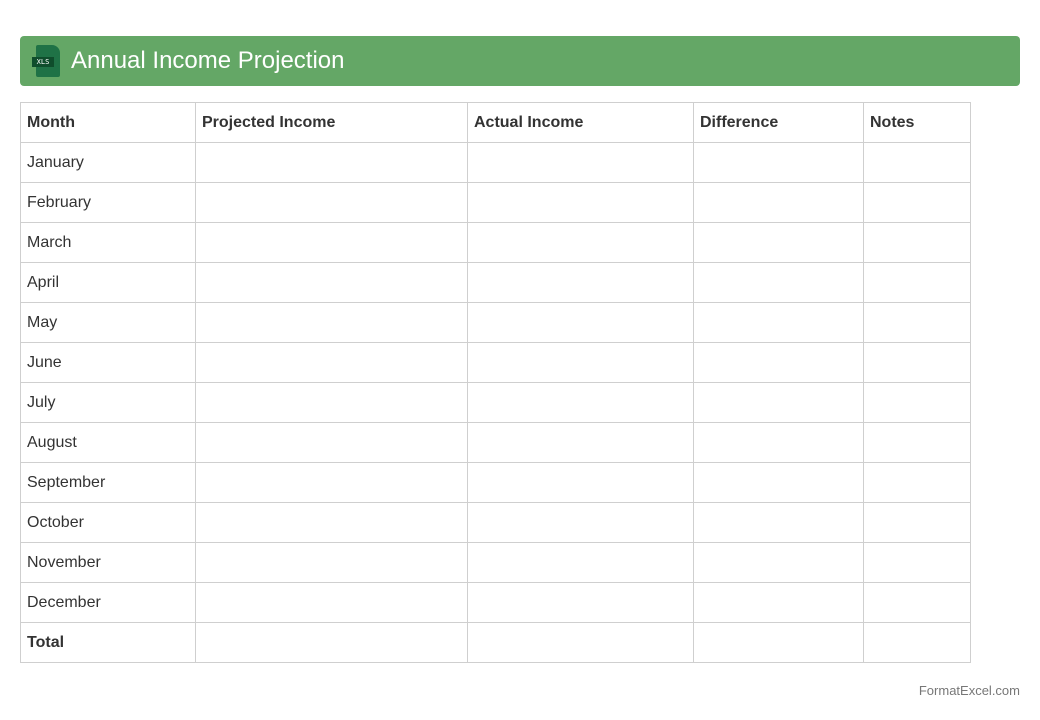 This screenshot has height=720, width=1040. I want to click on table-row: October, so click(495, 522).